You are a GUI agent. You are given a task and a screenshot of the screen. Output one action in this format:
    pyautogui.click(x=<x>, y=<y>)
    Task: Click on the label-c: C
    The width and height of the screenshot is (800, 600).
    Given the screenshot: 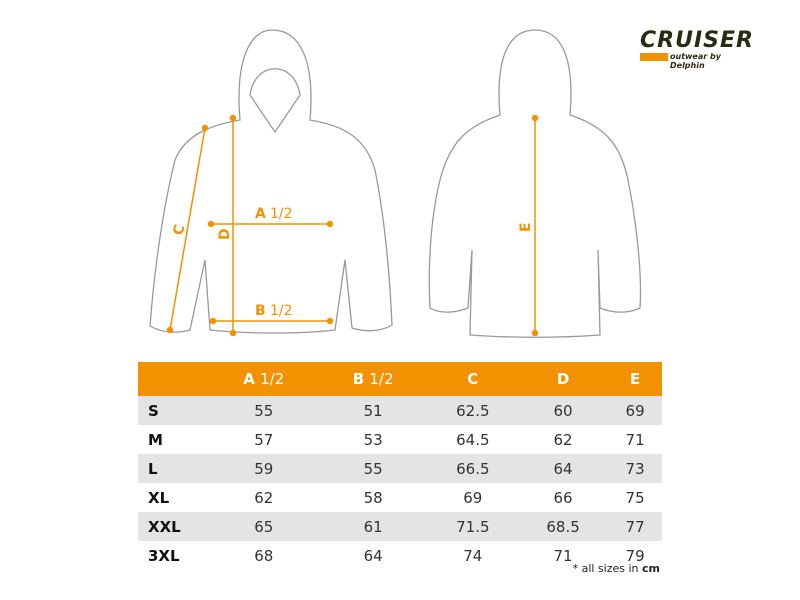 What is the action you would take?
    pyautogui.click(x=179, y=230)
    